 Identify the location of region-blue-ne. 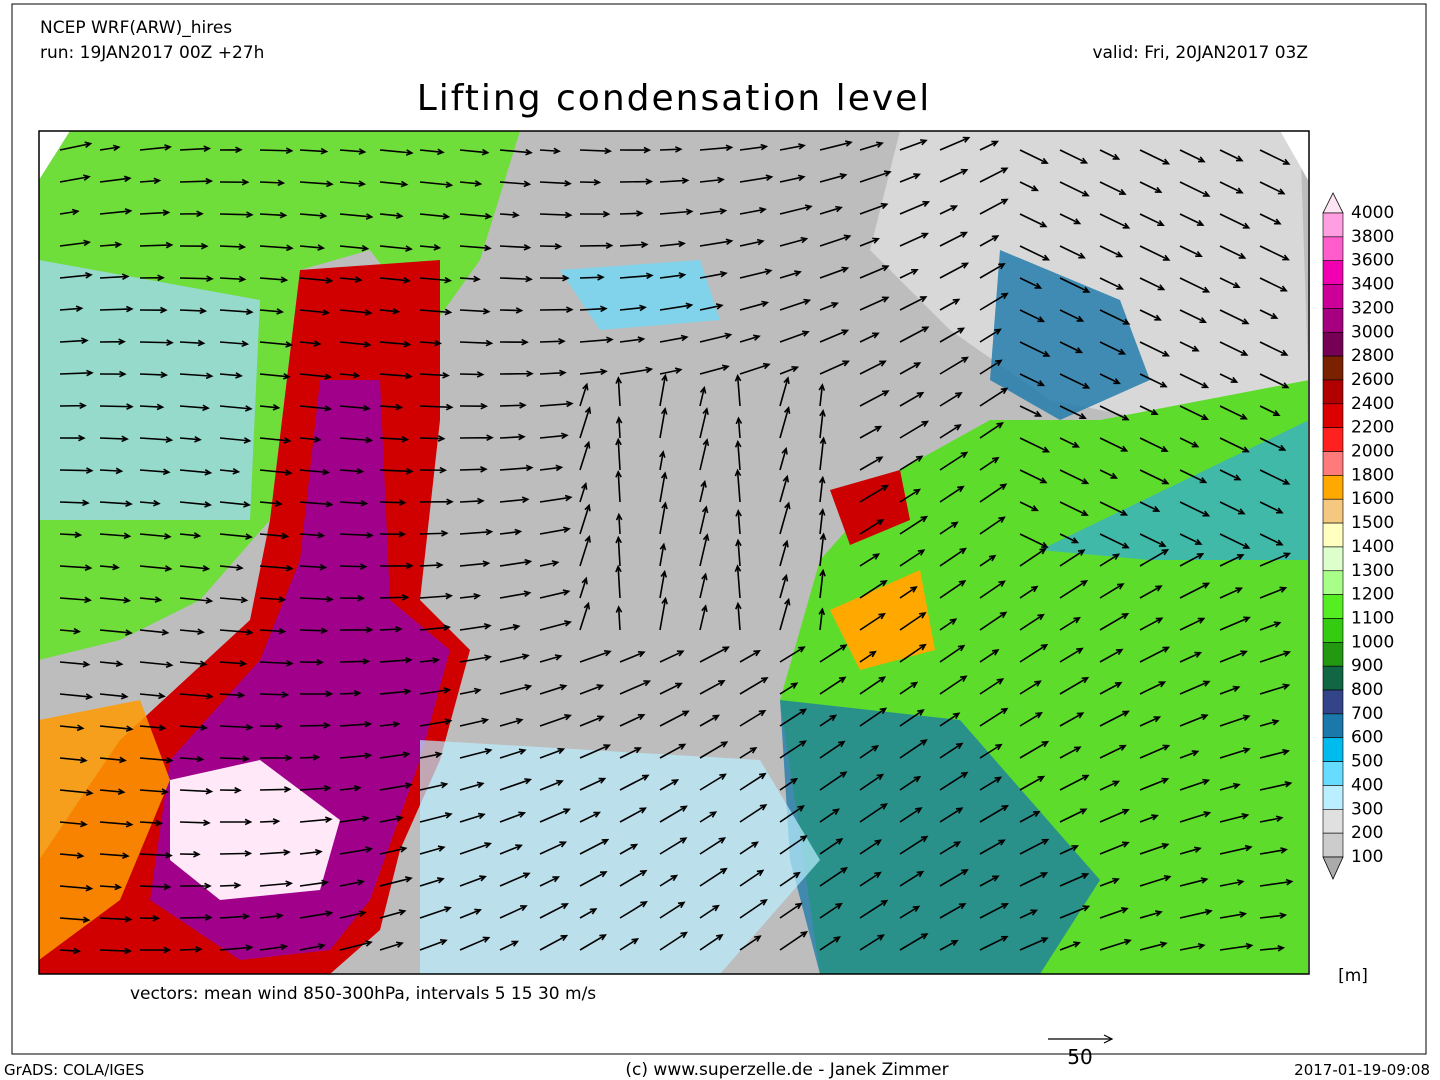
(1070, 335).